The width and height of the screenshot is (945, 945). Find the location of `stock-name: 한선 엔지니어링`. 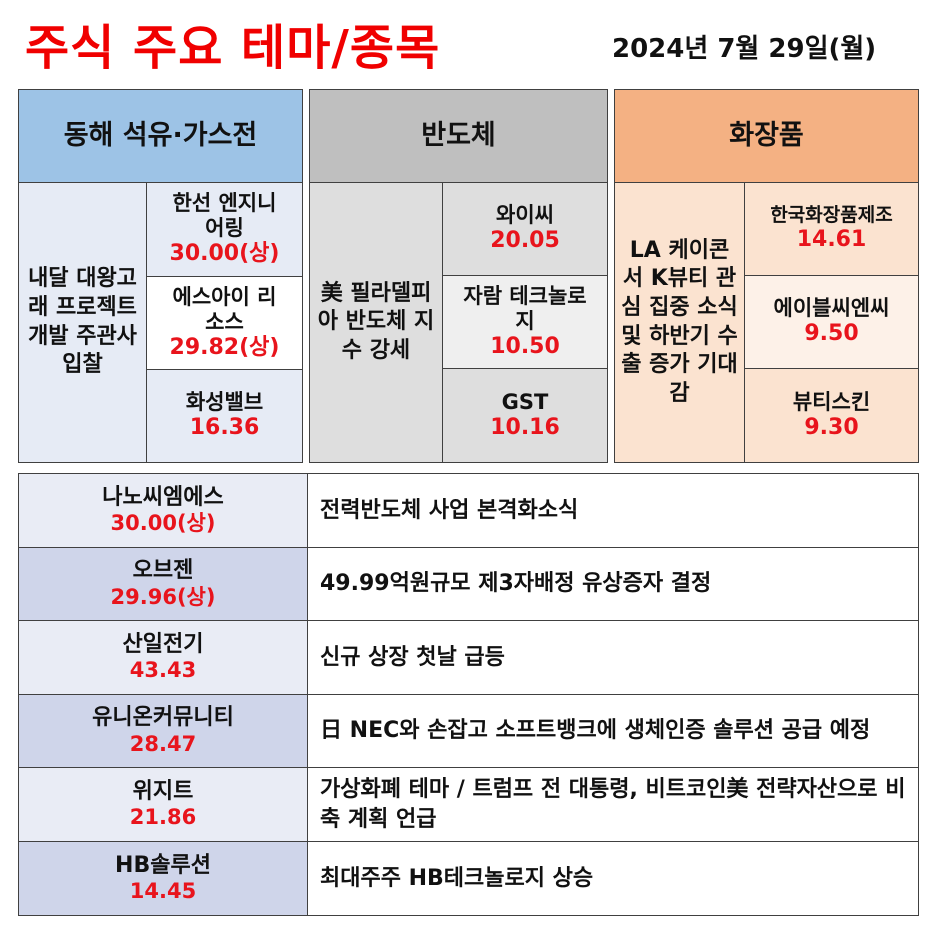

stock-name: 한선 엔지니어링 is located at coordinates (224, 216).